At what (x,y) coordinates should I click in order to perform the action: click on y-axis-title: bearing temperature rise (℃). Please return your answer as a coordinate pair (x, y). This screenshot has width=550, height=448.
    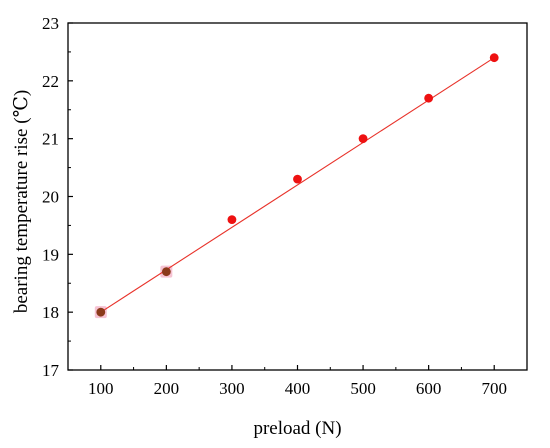
    Looking at the image, I should click on (21, 201).